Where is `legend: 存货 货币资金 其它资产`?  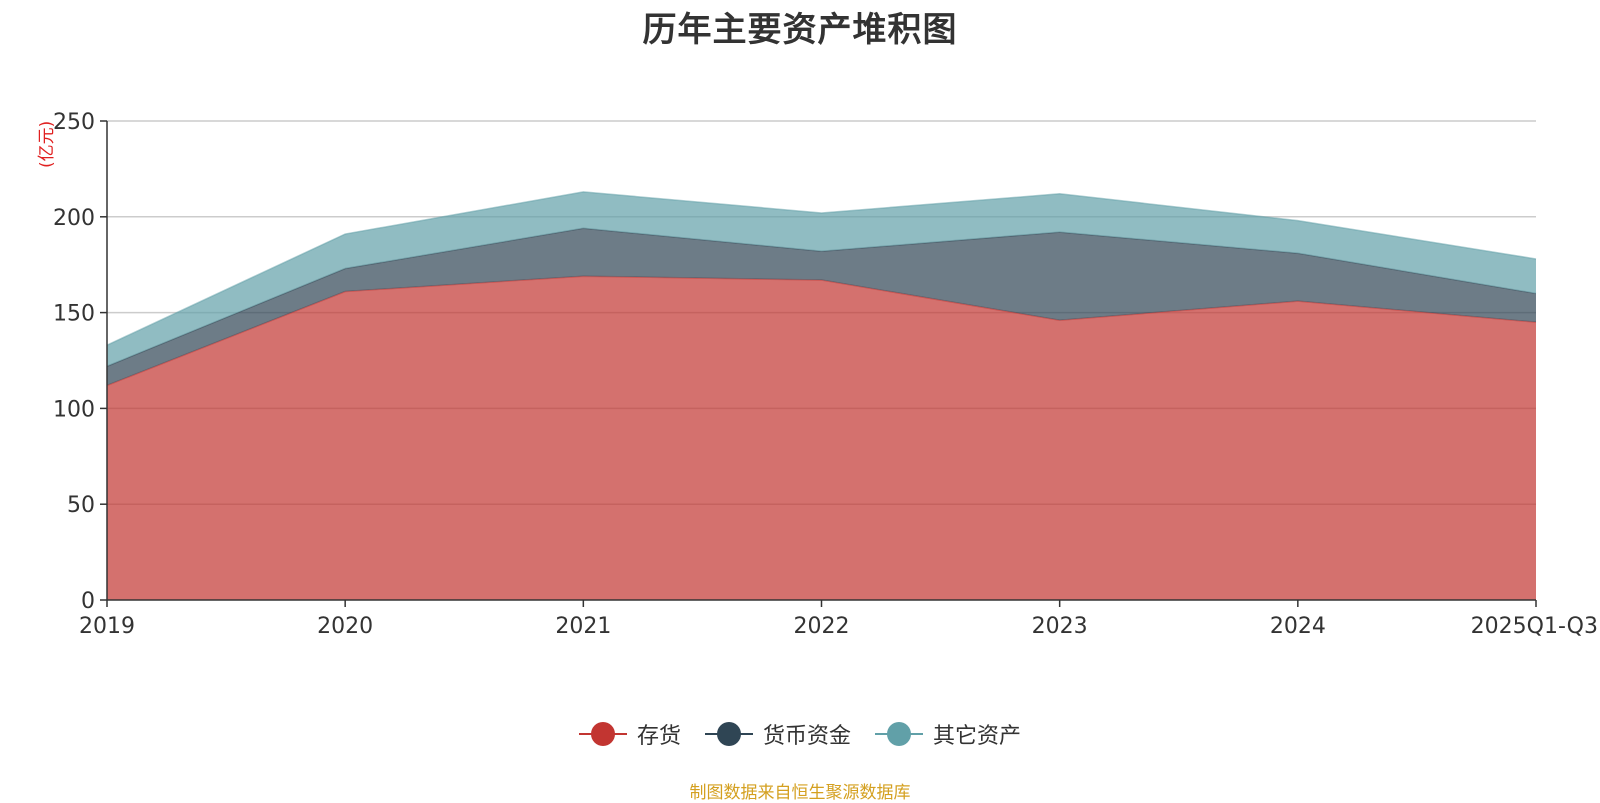
legend: 存货 货币资金 其它资产 is located at coordinates (800, 734).